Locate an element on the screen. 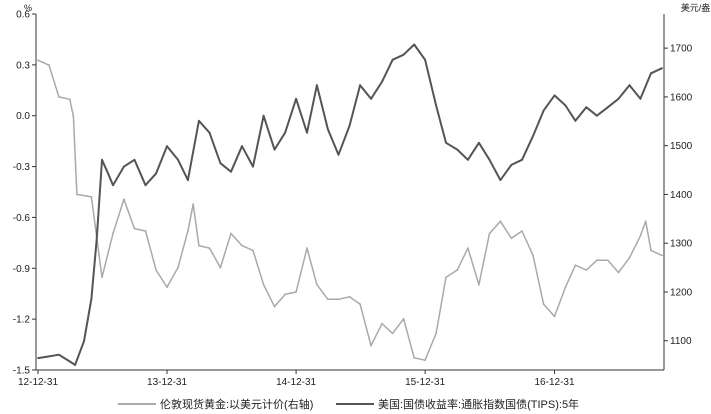 The height and width of the screenshot is (414, 711). x-tick-label: 14-12-31 is located at coordinates (296, 382).